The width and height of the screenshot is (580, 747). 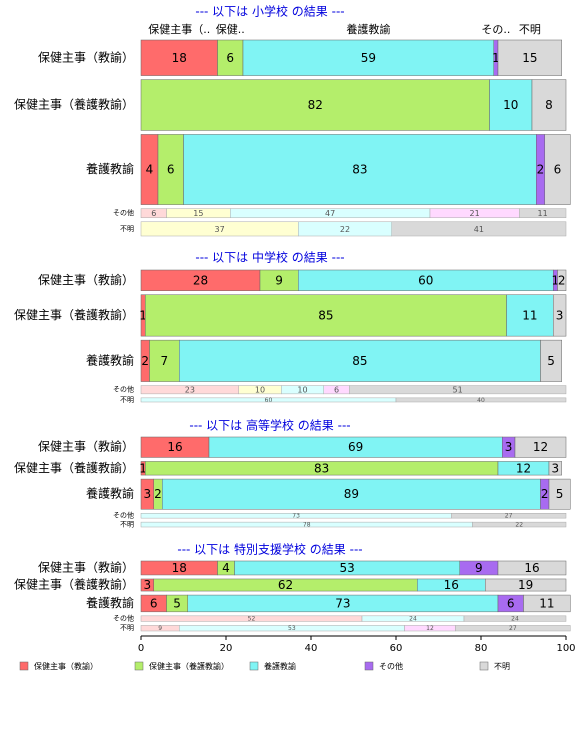 What do you see at coordinates (252, 619) in the screenshot?
I see `segment-label: 52` at bounding box center [252, 619].